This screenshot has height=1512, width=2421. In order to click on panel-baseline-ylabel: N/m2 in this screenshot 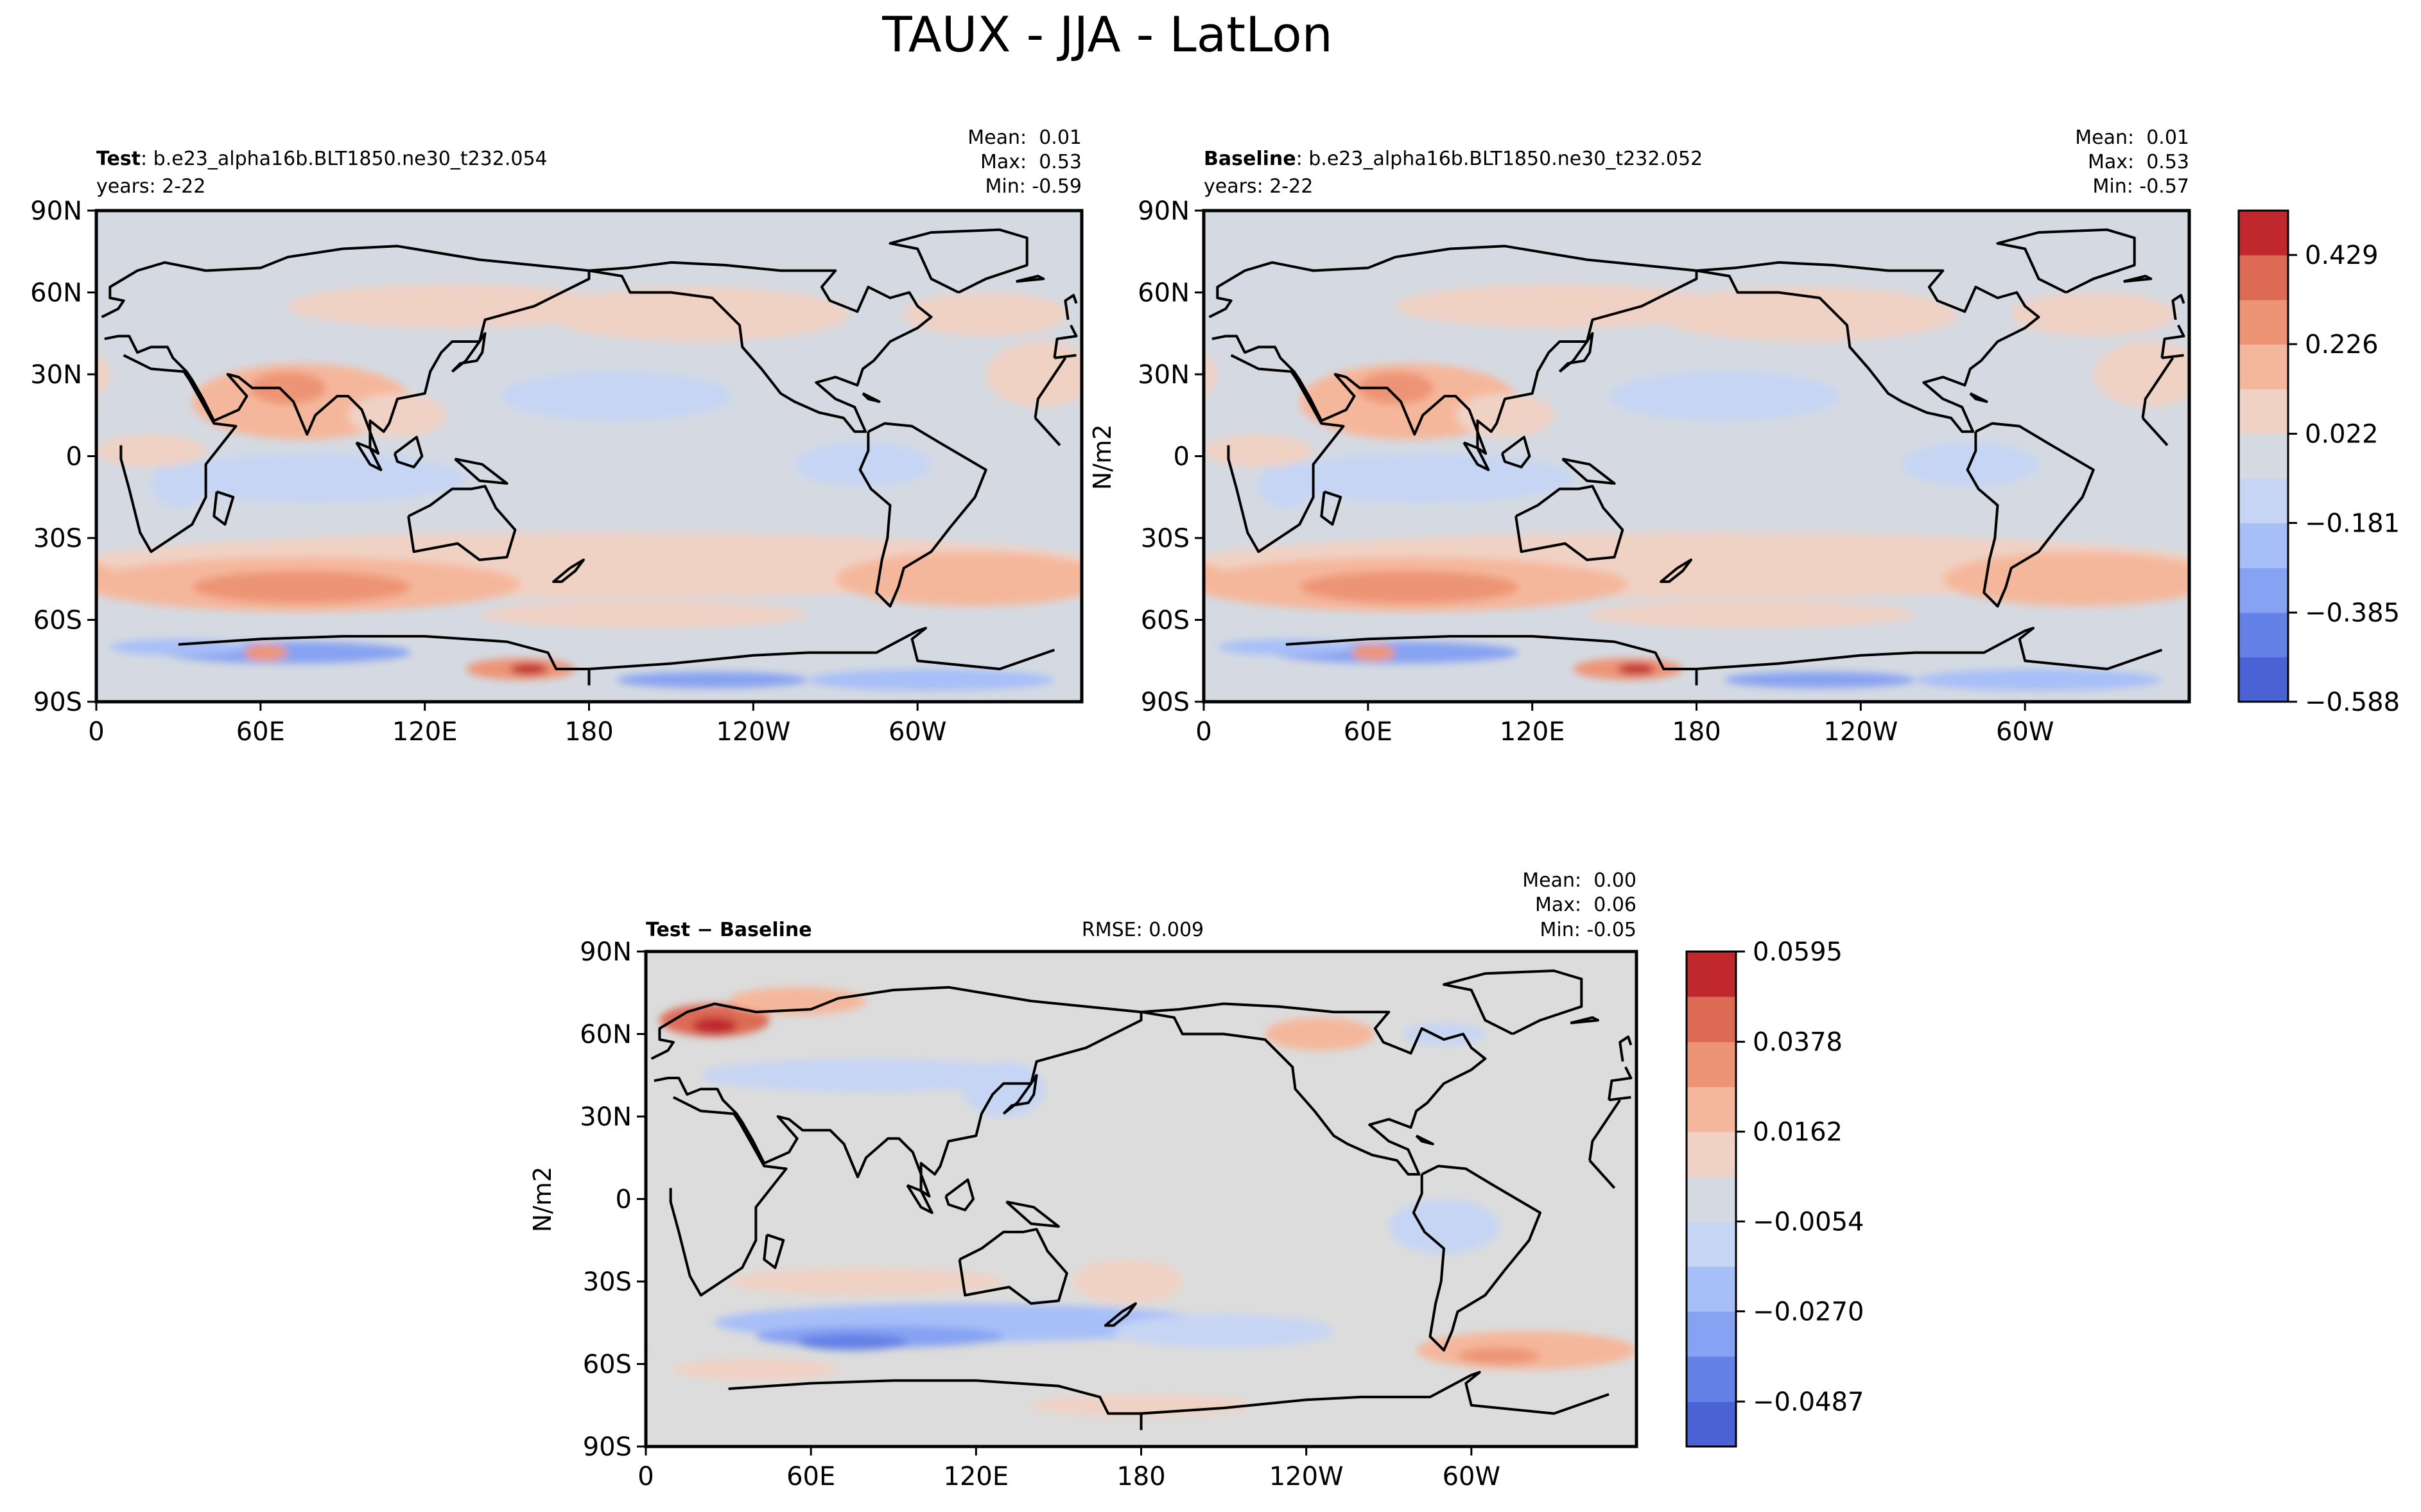, I will do `click(1102, 457)`.